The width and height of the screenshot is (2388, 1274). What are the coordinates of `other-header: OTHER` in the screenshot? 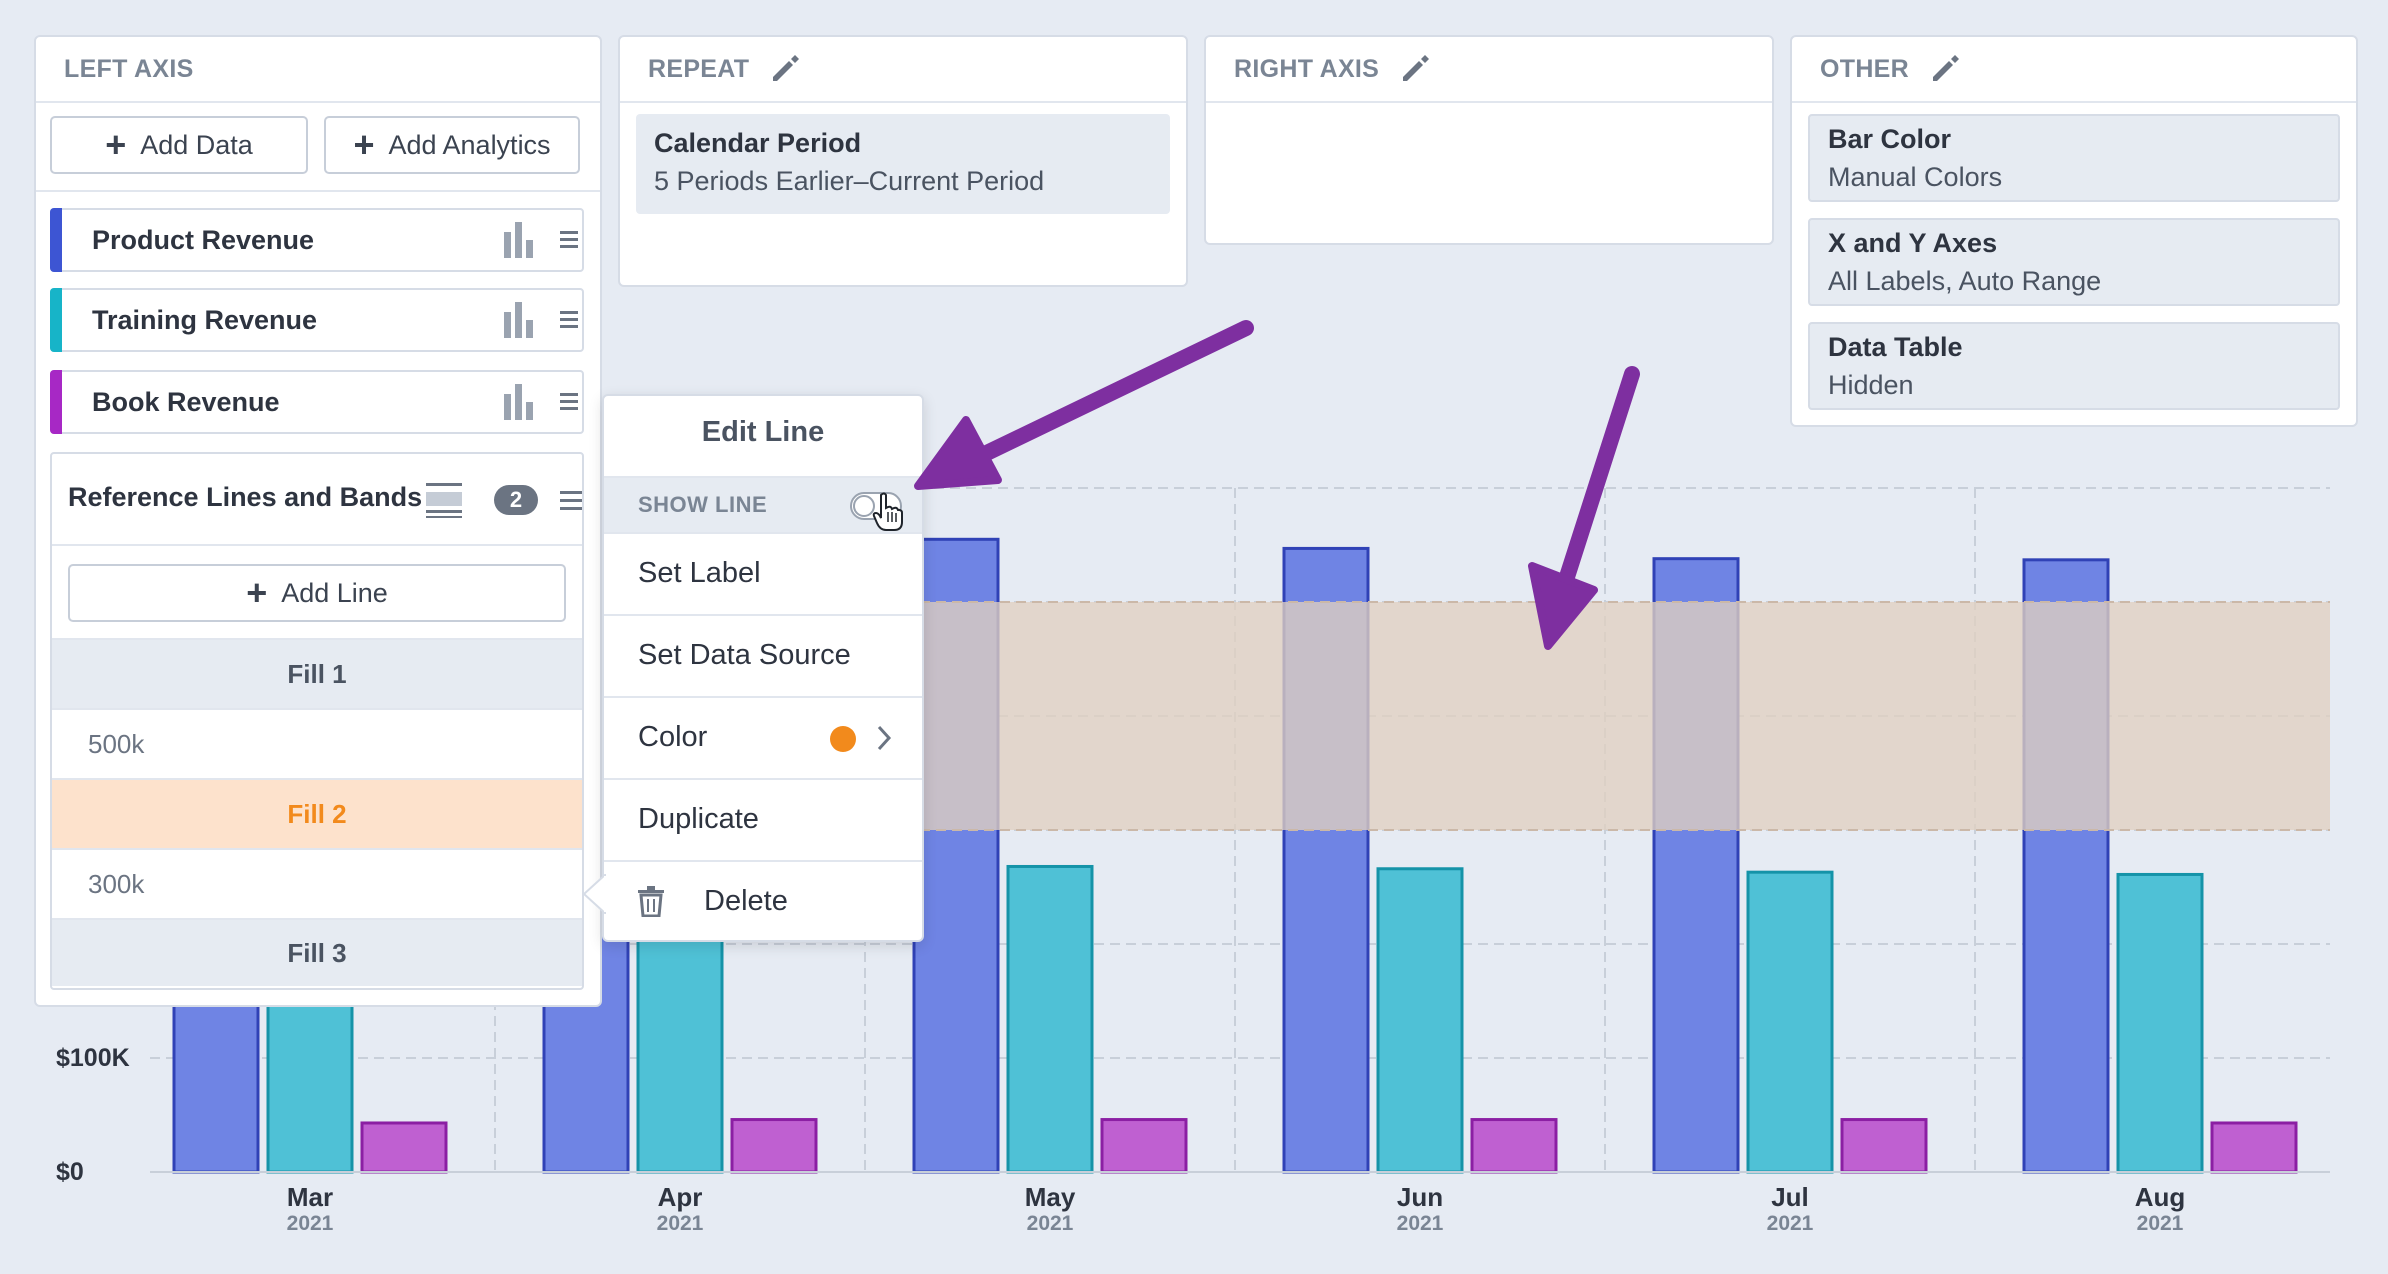 It's located at (2074, 70).